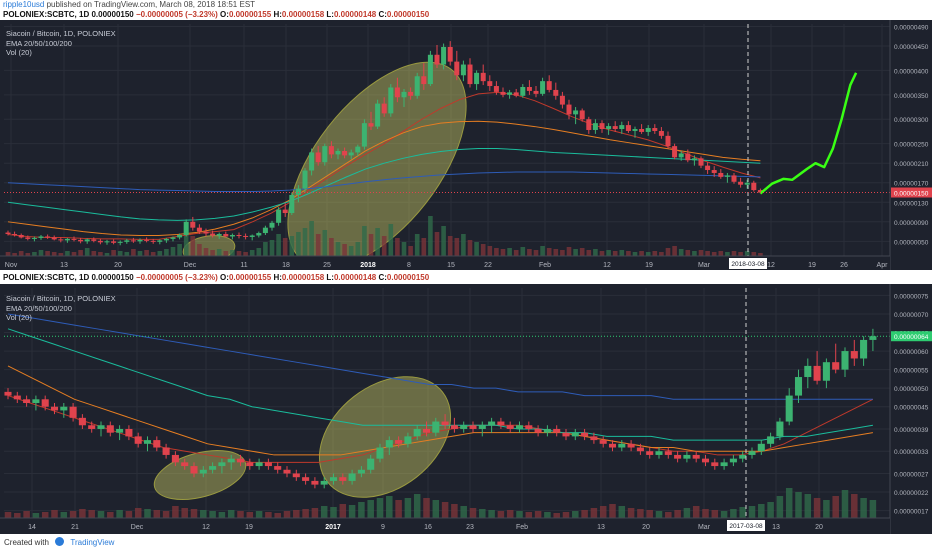 This screenshot has width=932, height=550. Describe the element at coordinates (911, 352) in the screenshot. I see `y-tick-label: 0.00000060` at that location.